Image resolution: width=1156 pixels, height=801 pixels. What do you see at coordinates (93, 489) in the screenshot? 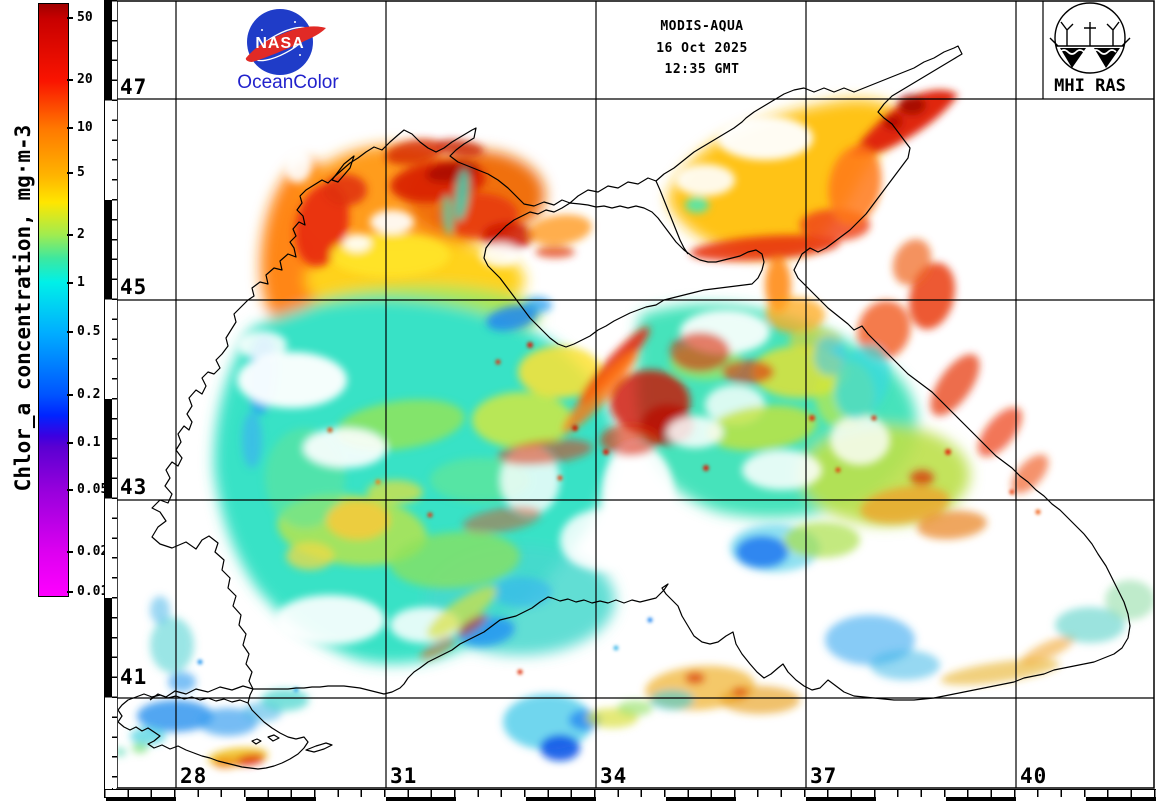
I see `colorbar-tick-label: 0.05` at bounding box center [93, 489].